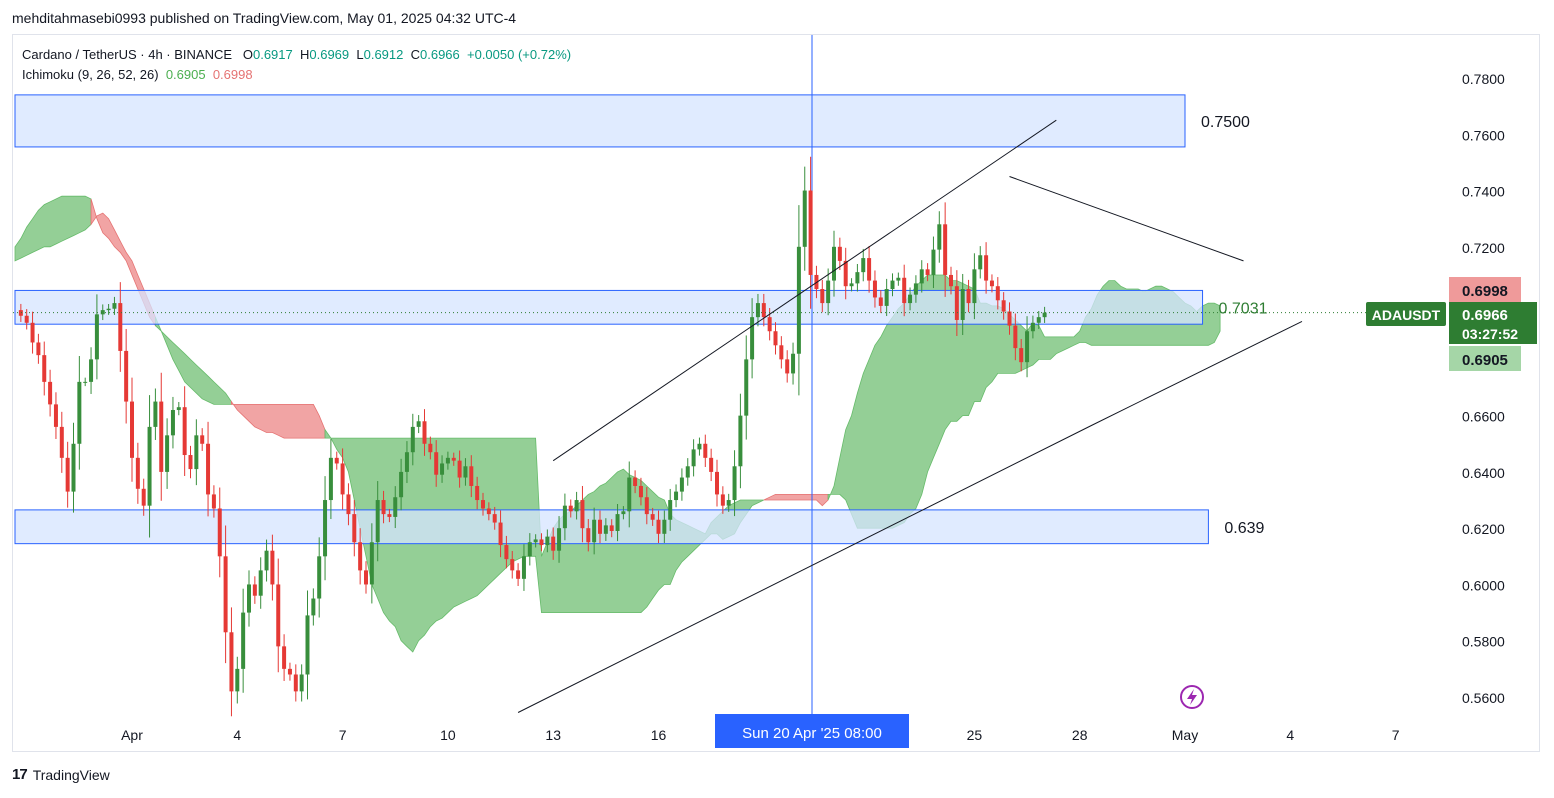 The height and width of the screenshot is (798, 1554). What do you see at coordinates (553, 735) in the screenshot?
I see `x-tick-label: 13` at bounding box center [553, 735].